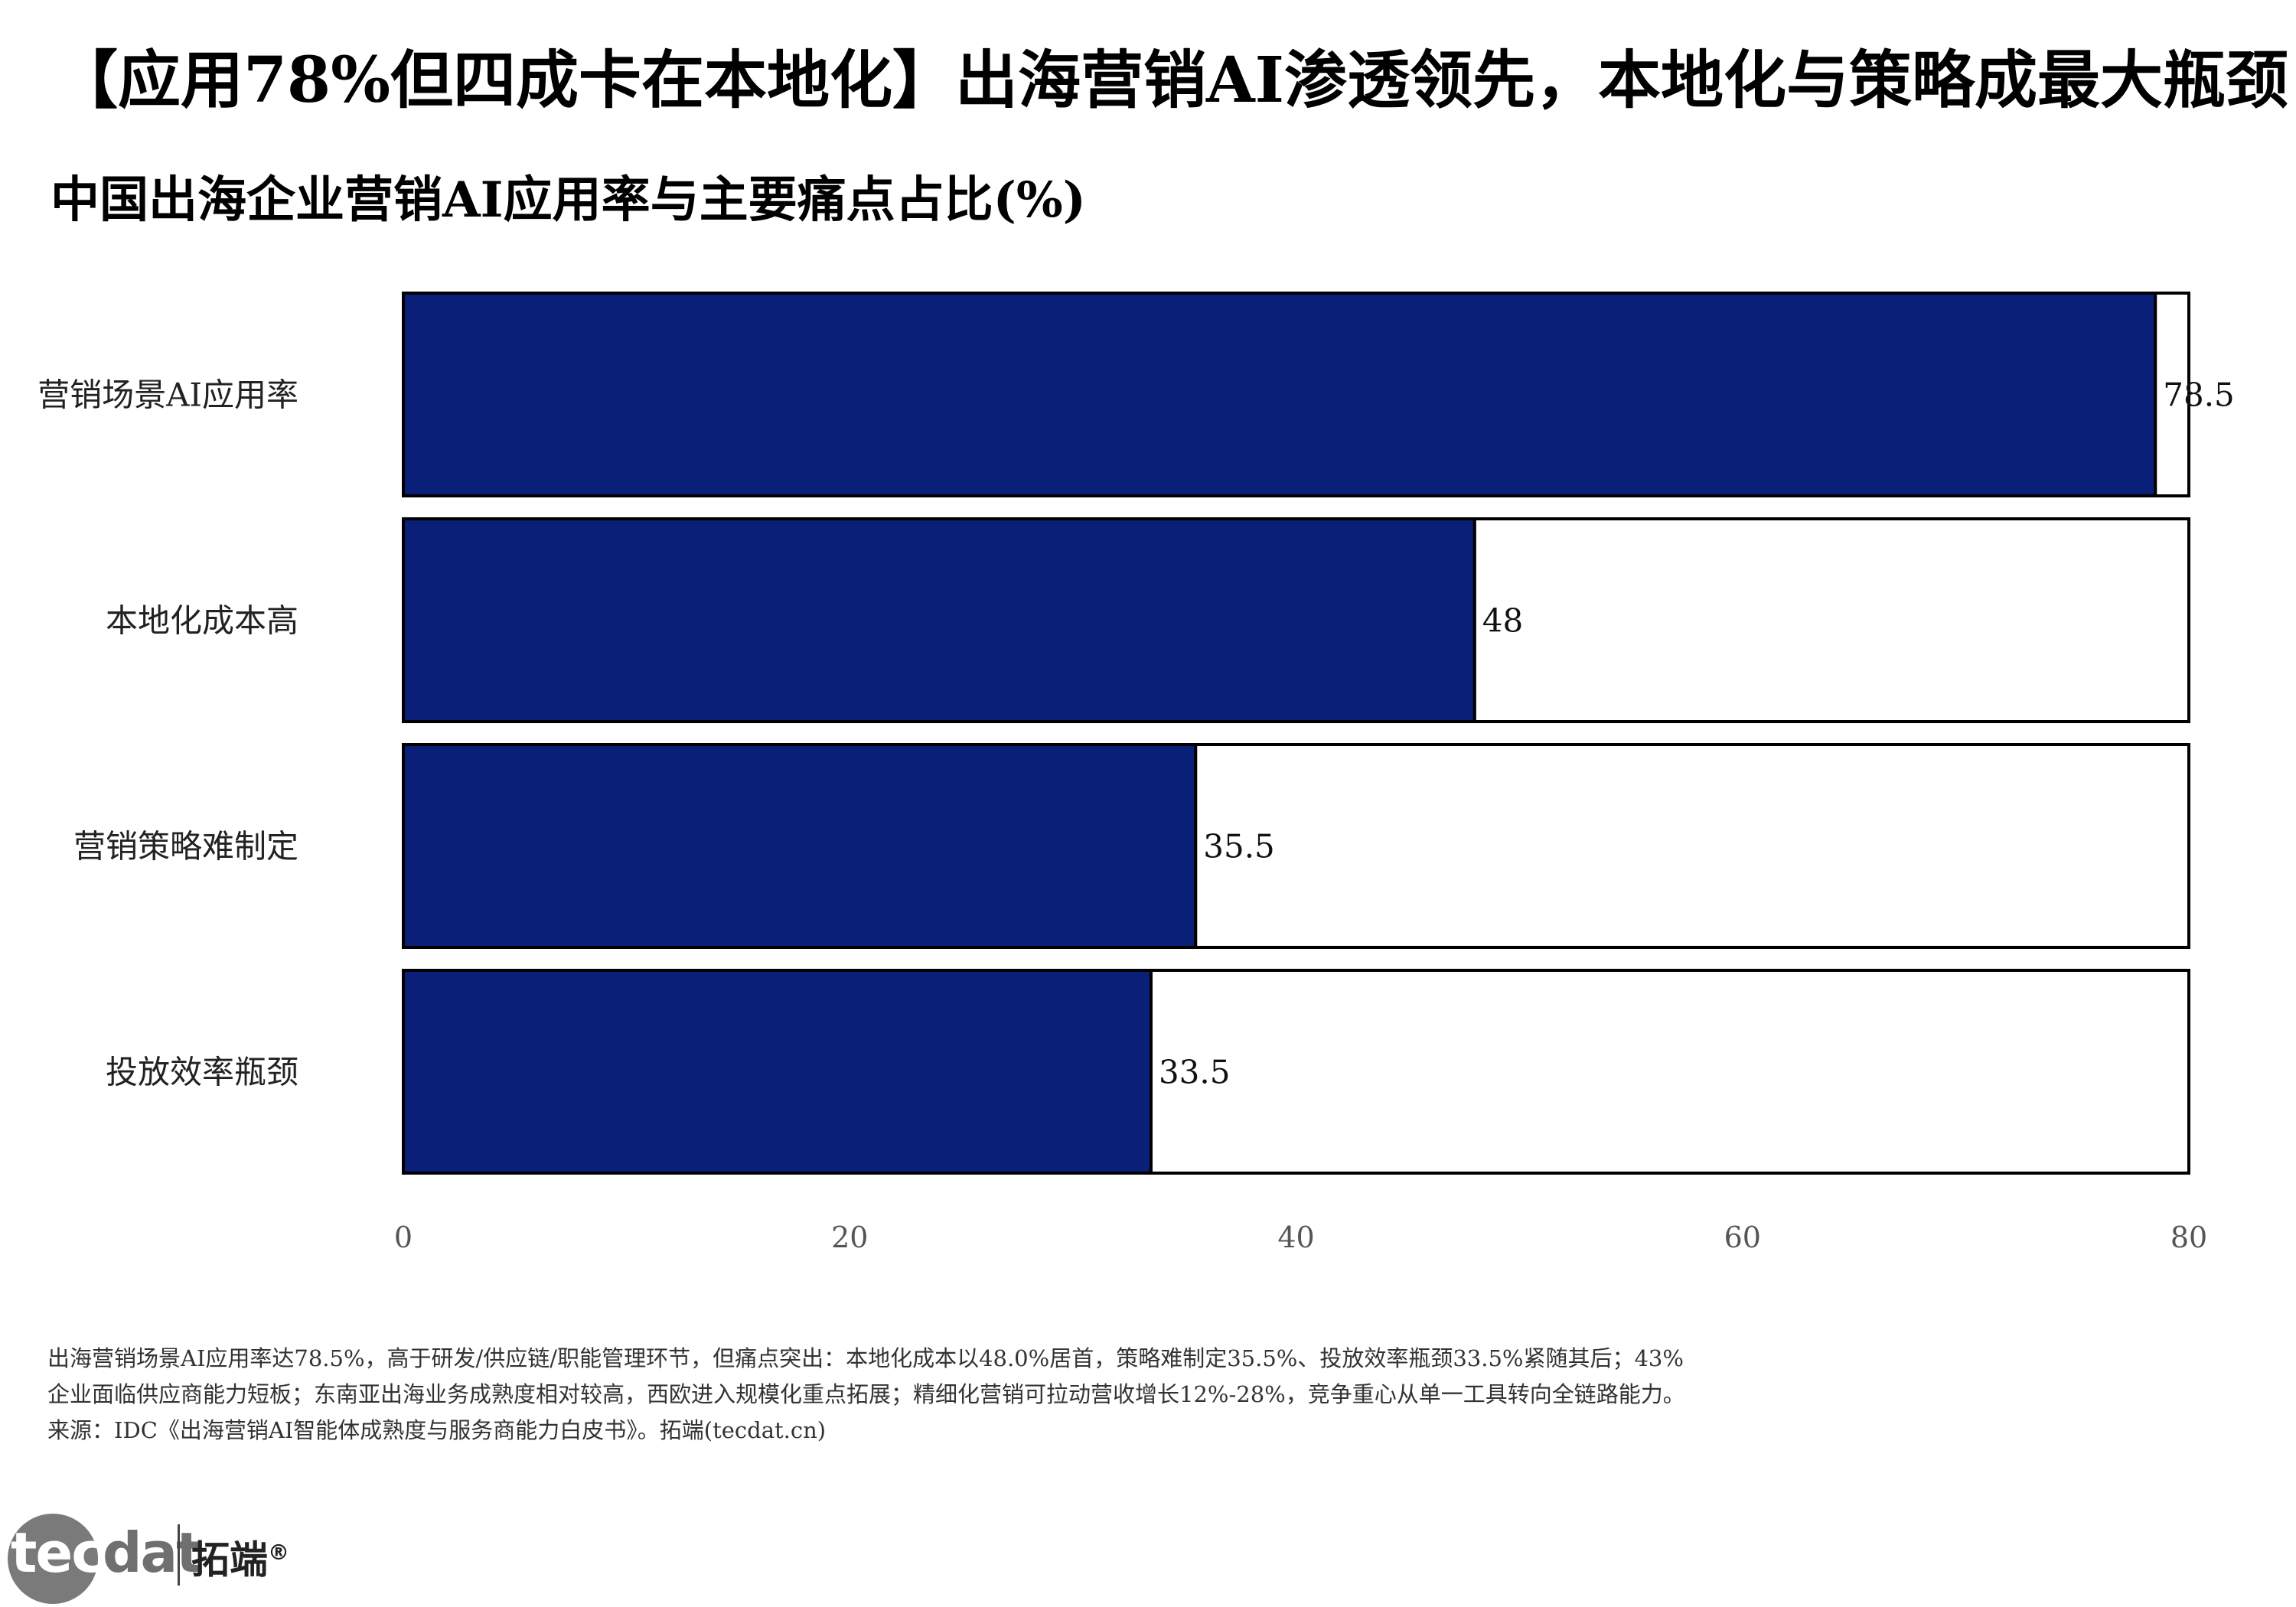  What do you see at coordinates (403, 1237) in the screenshot?
I see `x-tick-label: 0` at bounding box center [403, 1237].